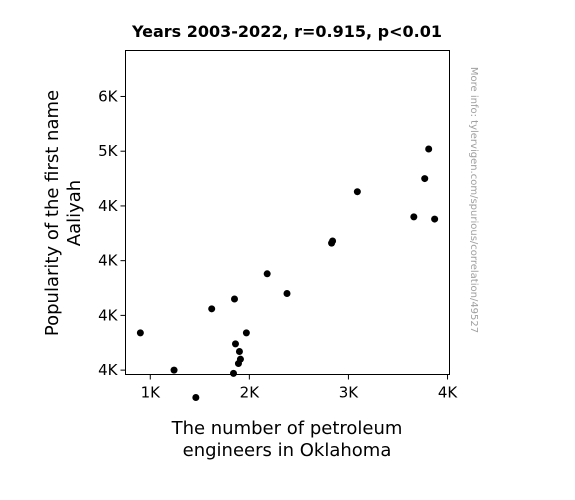 The image size is (575, 500). What do you see at coordinates (286, 31) in the screenshot?
I see `chart-title: Years 2003-2022, r=0.915, p<0.01` at bounding box center [286, 31].